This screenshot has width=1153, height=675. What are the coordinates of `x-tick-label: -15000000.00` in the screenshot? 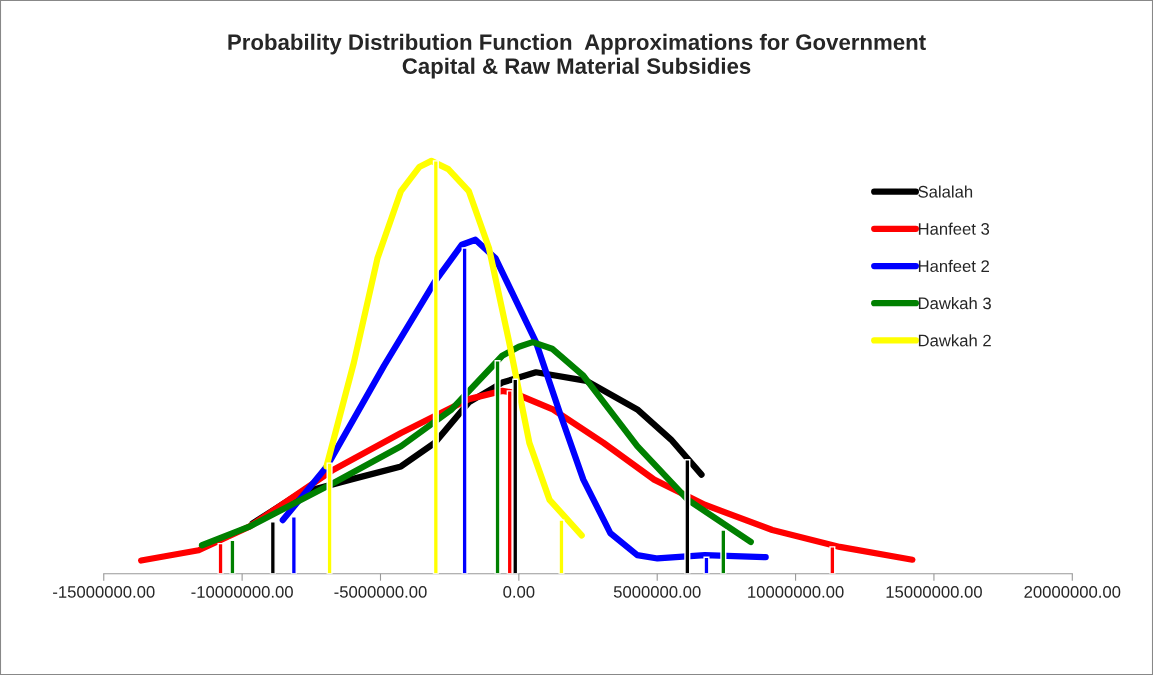 It's located at (104, 592).